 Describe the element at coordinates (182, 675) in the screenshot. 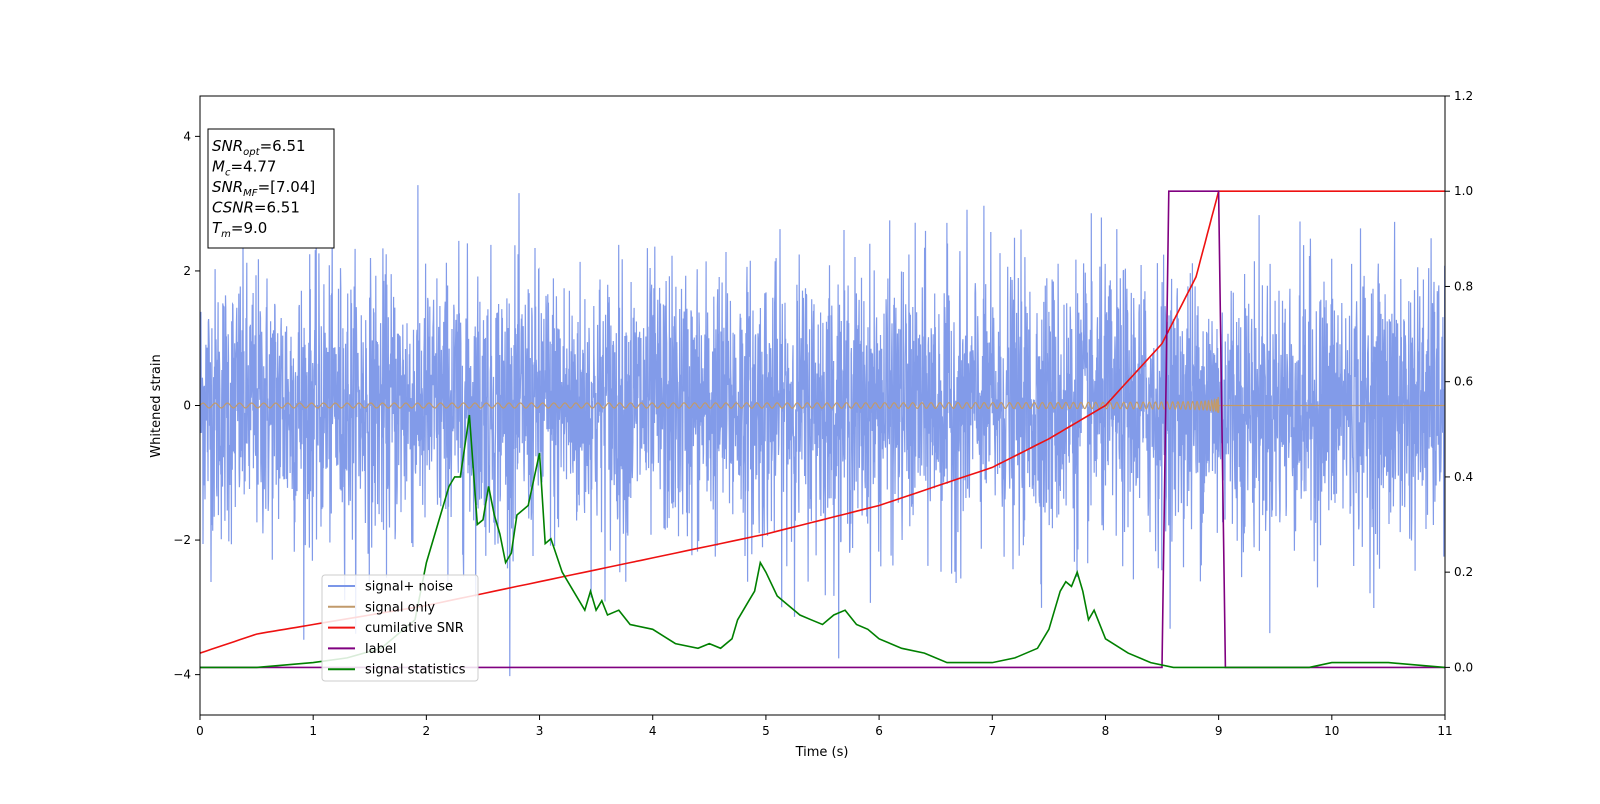

I see `y-tick-label: −4` at that location.